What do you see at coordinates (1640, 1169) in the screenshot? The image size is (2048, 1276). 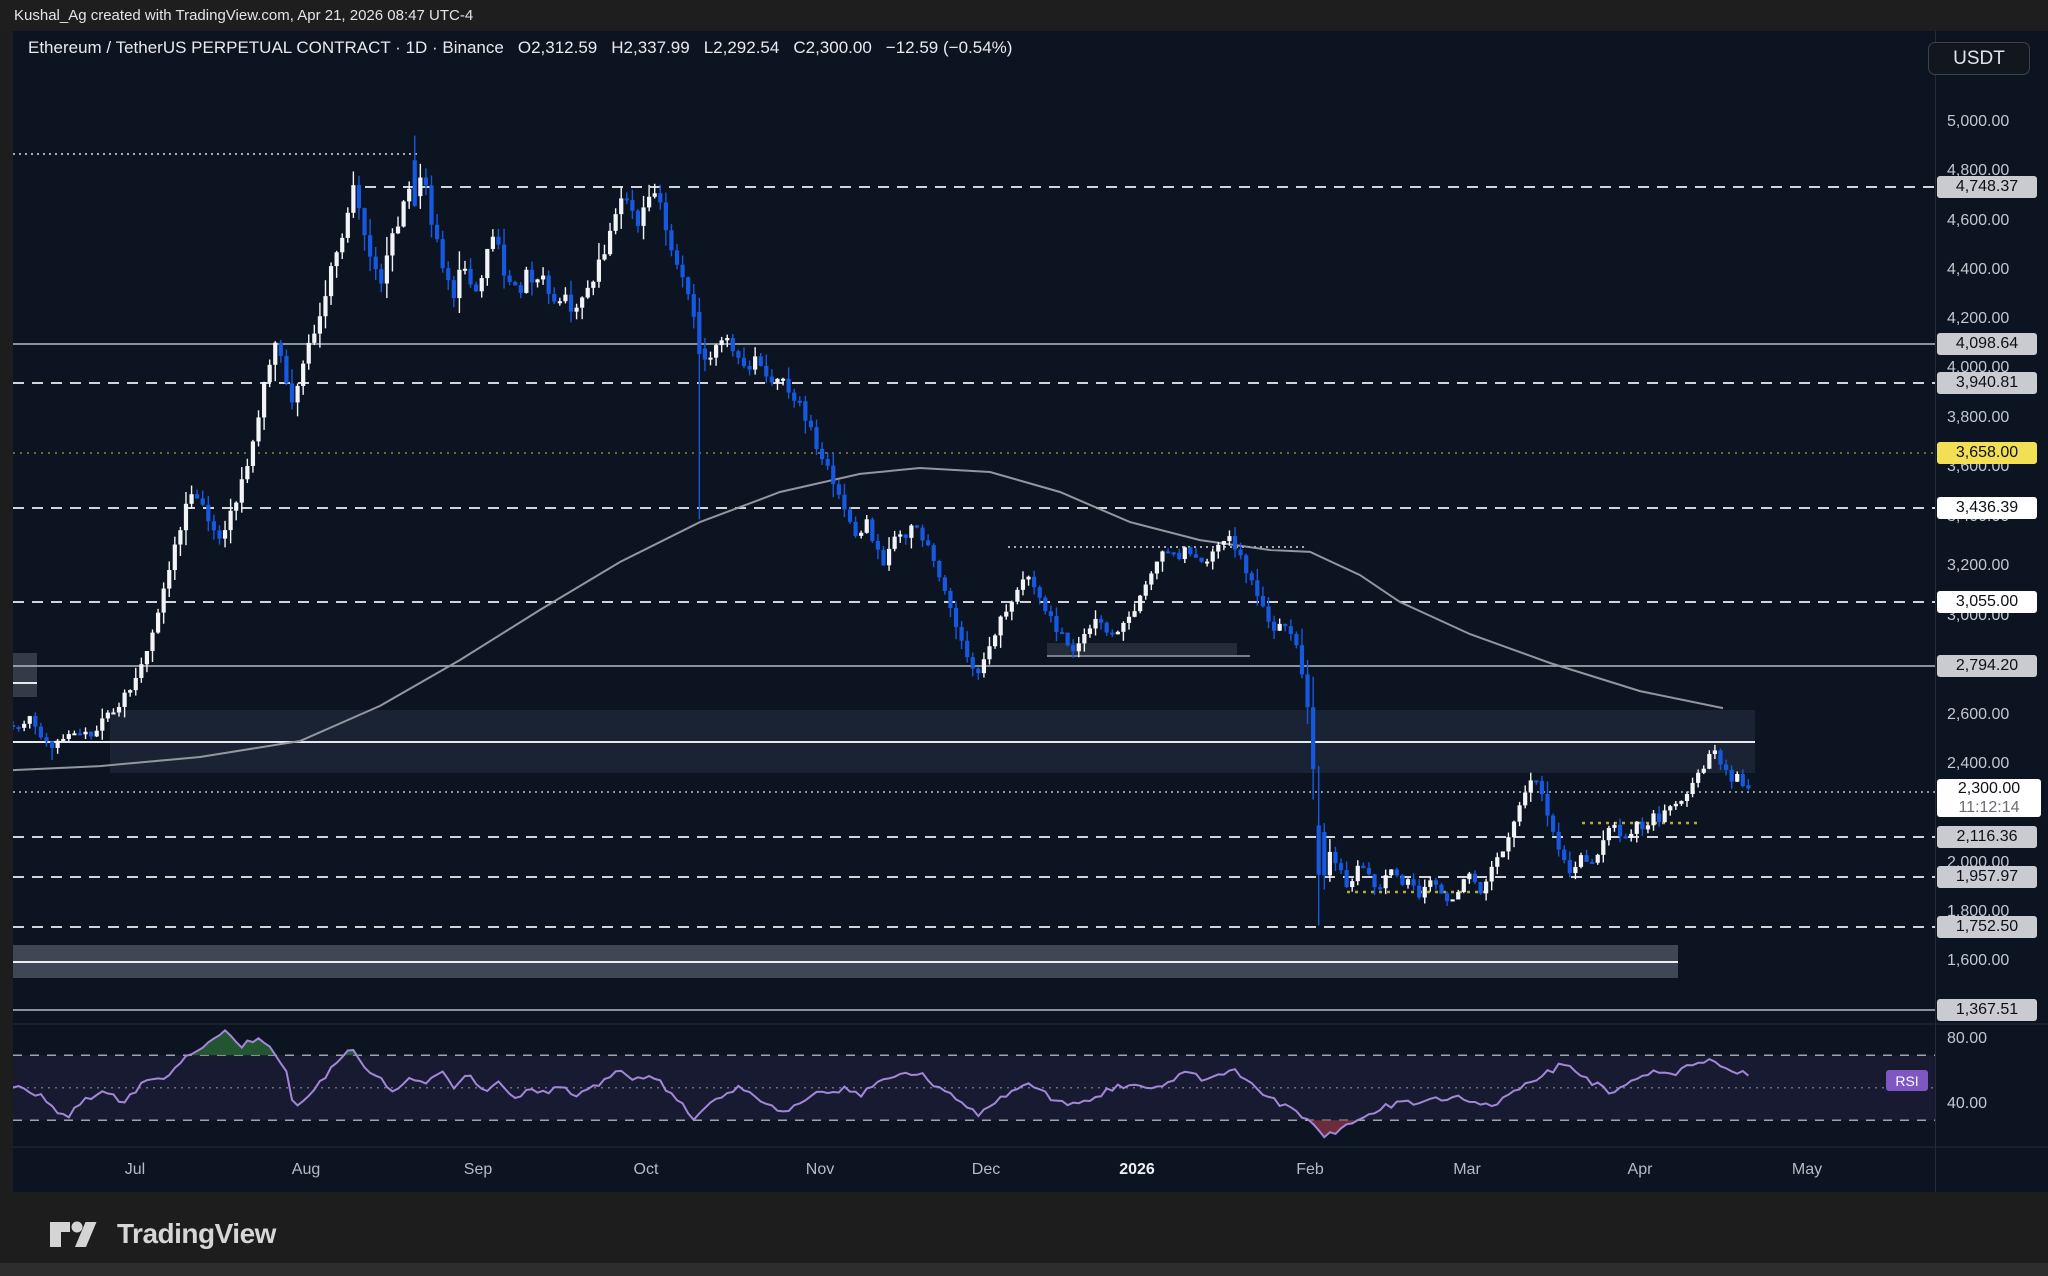 I see `time-axis-month: Apr` at bounding box center [1640, 1169].